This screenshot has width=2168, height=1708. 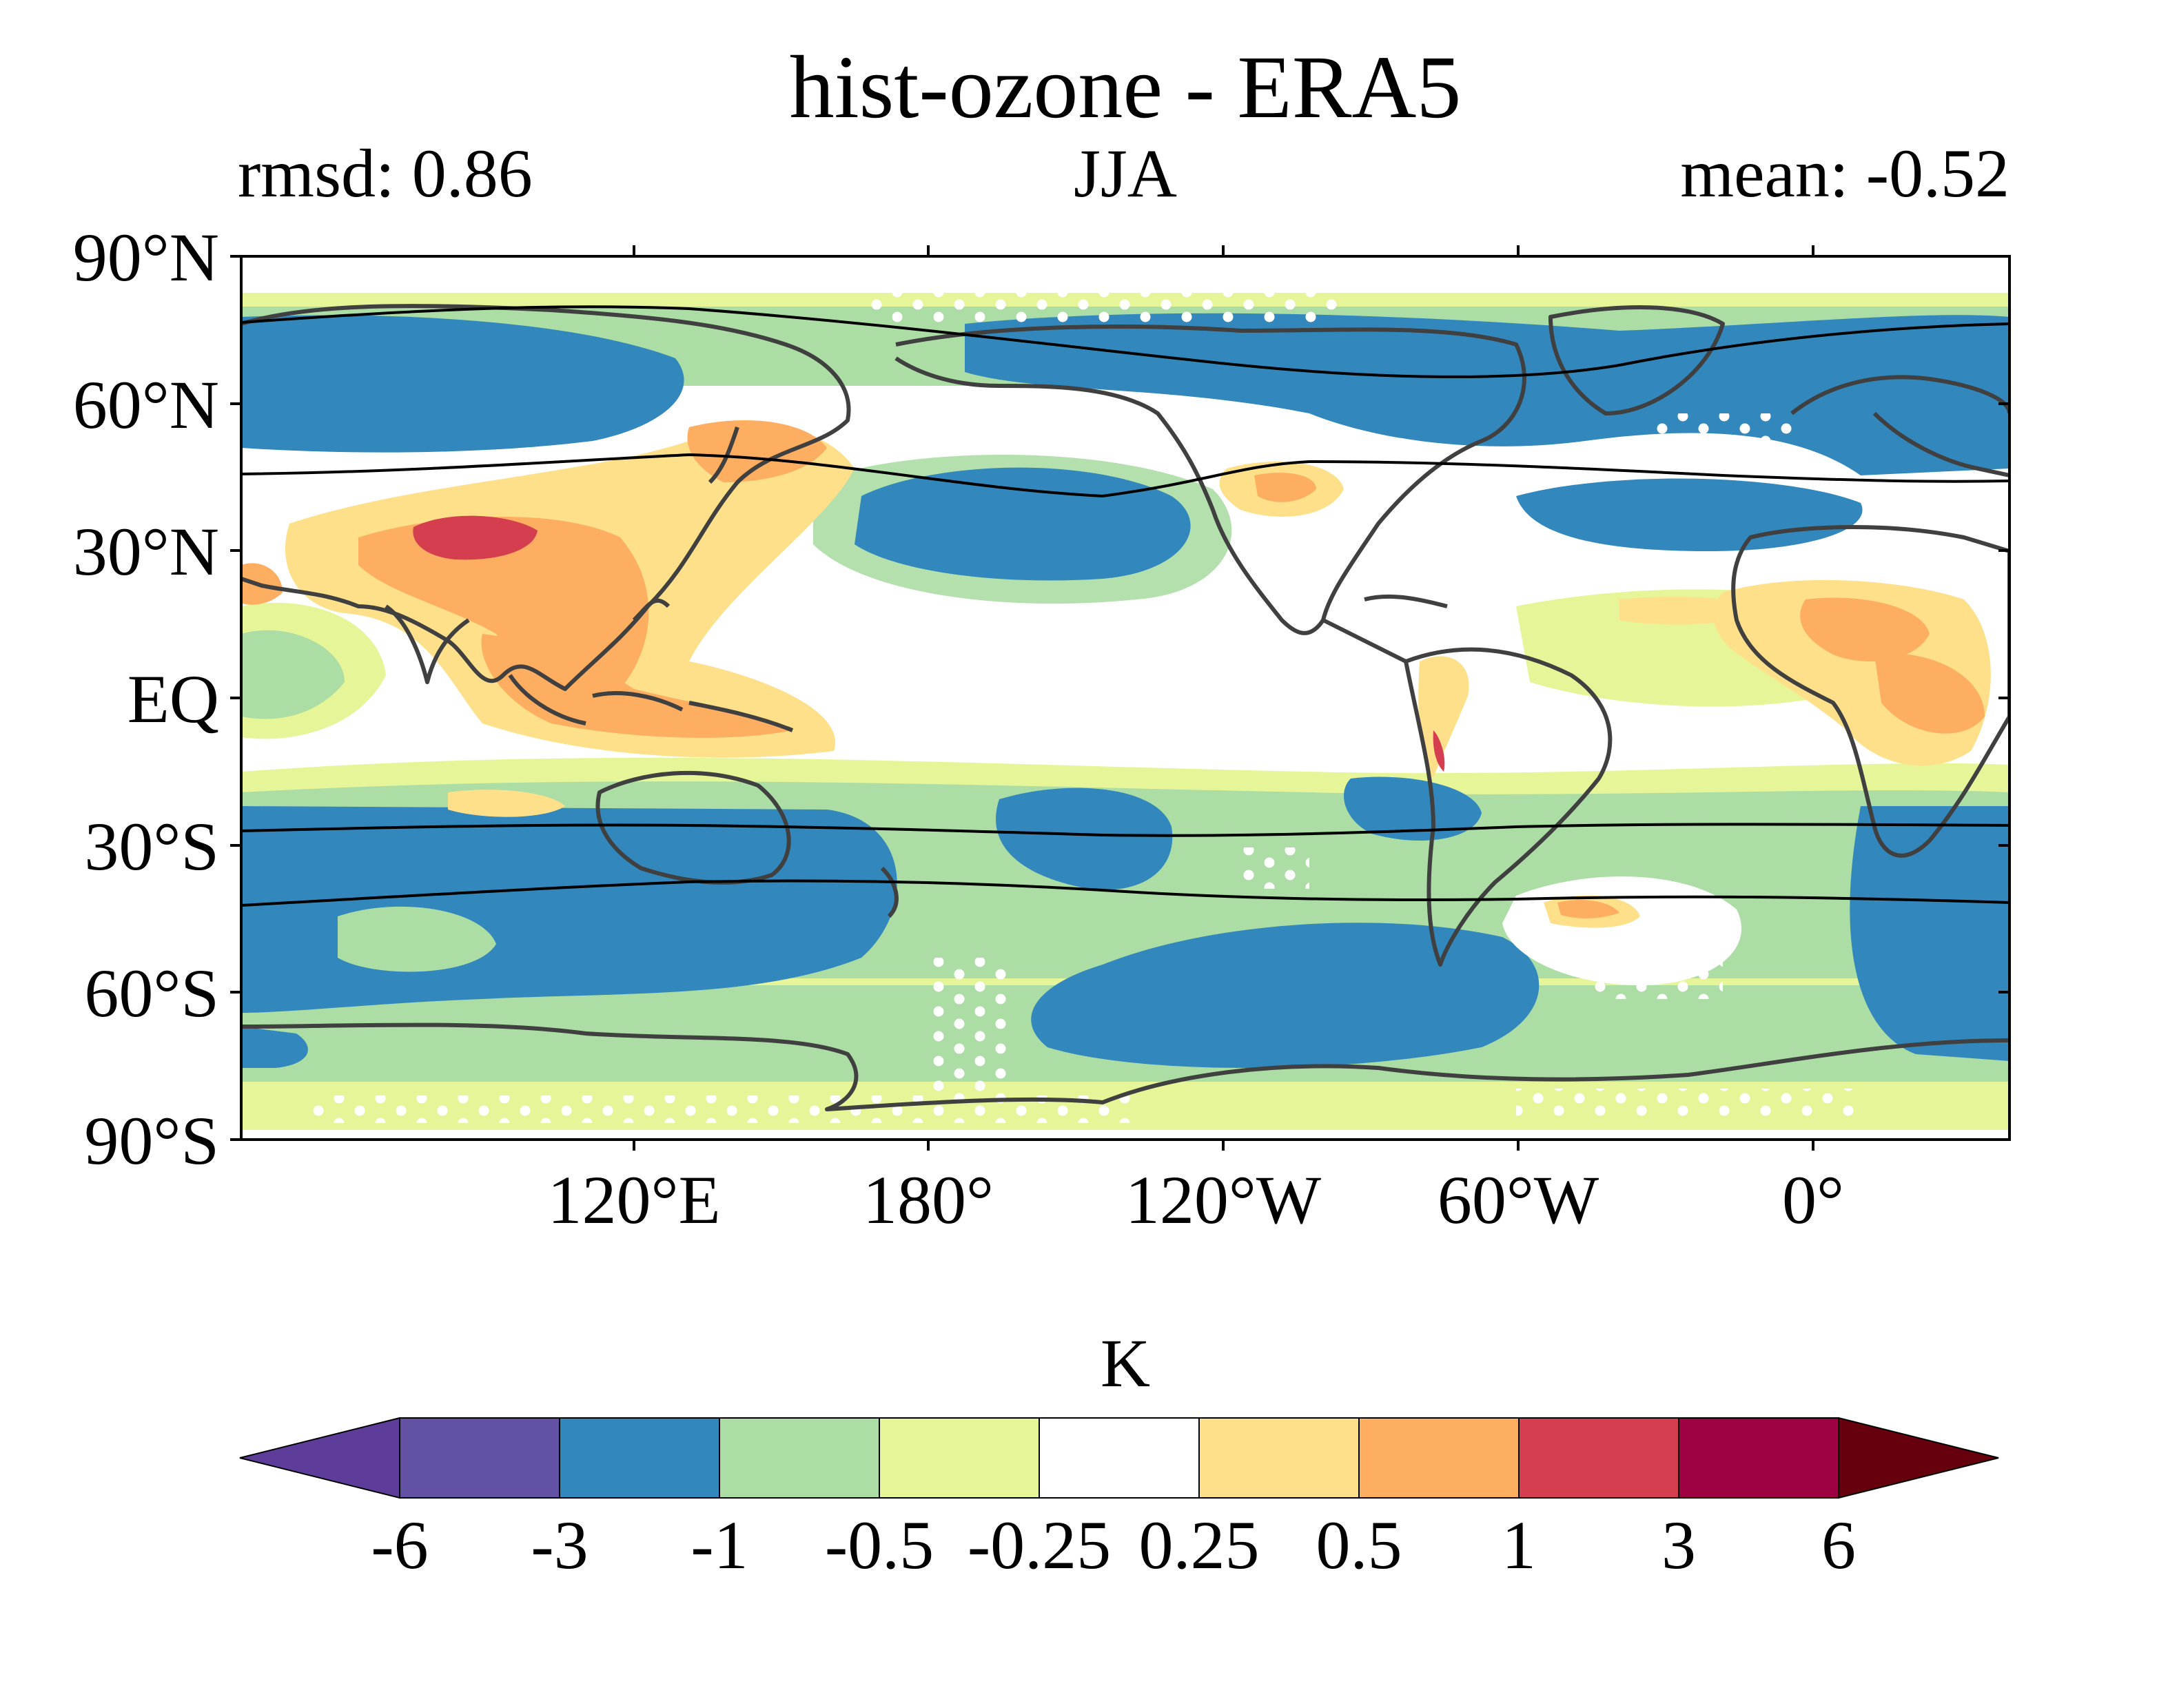 I want to click on colorbar-tick-labels: -6 -3 -1 -0.5 -0.25 0.25 0.5 1 3 6, so click(x=1113, y=1545).